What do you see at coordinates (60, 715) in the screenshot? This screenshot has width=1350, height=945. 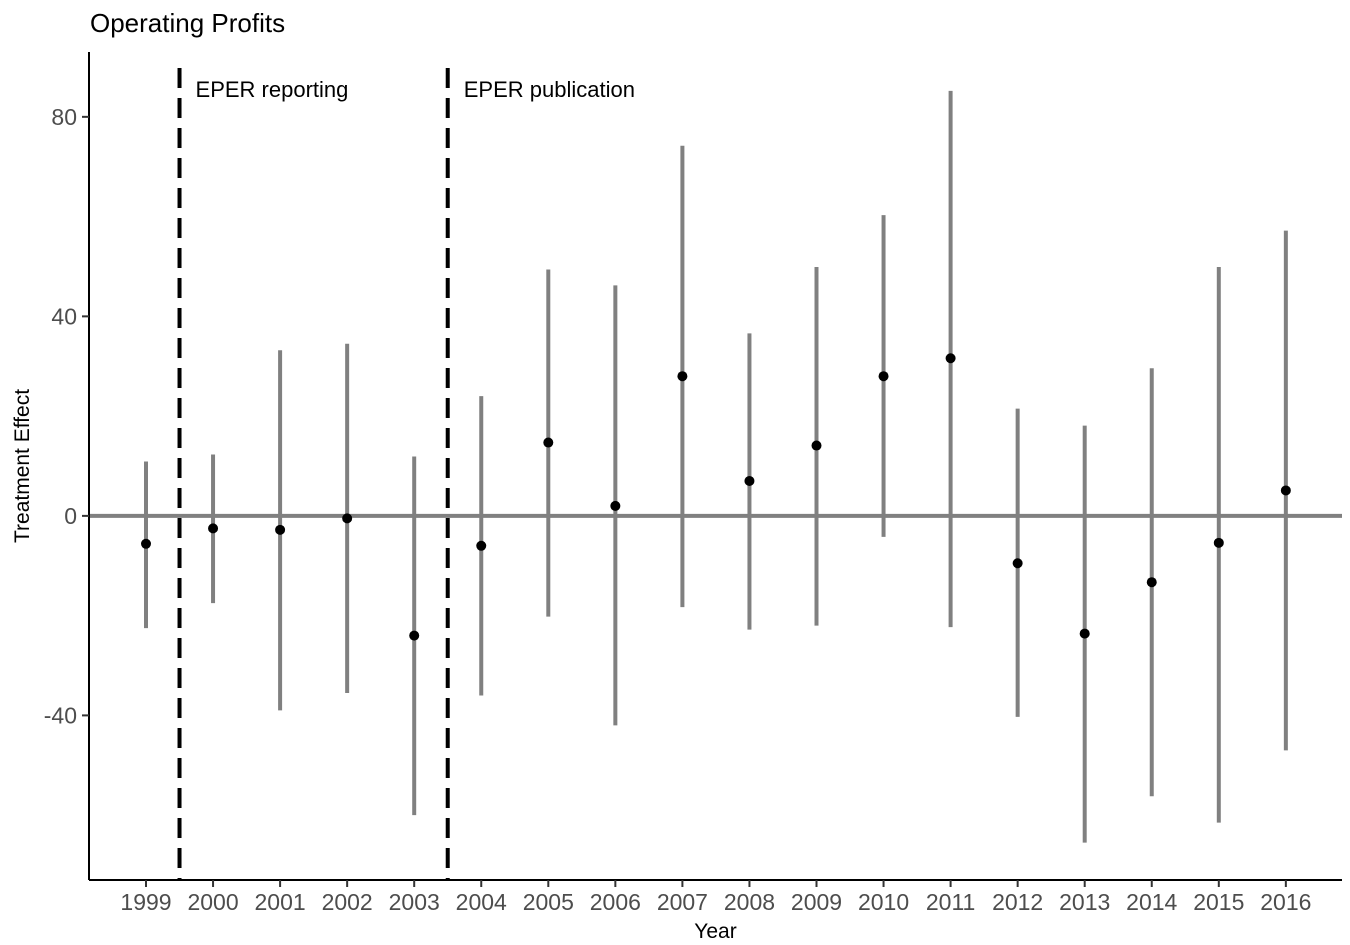 I see `y-tick-label--40: -40` at bounding box center [60, 715].